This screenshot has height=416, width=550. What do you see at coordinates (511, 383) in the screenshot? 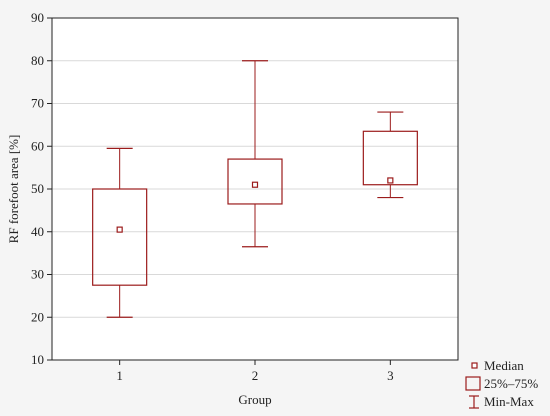
I see `legend-label: 25%–75%` at bounding box center [511, 383].